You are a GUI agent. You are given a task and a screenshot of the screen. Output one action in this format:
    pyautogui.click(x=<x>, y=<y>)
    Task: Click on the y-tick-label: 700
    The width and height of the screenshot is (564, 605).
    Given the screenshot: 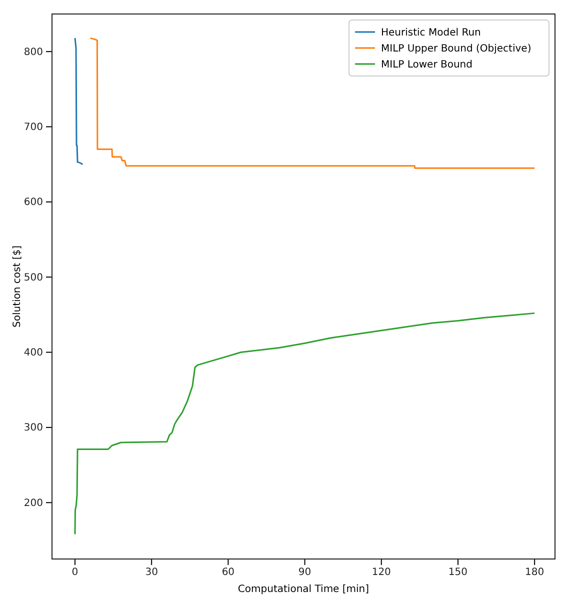 What is the action you would take?
    pyautogui.click(x=33, y=127)
    